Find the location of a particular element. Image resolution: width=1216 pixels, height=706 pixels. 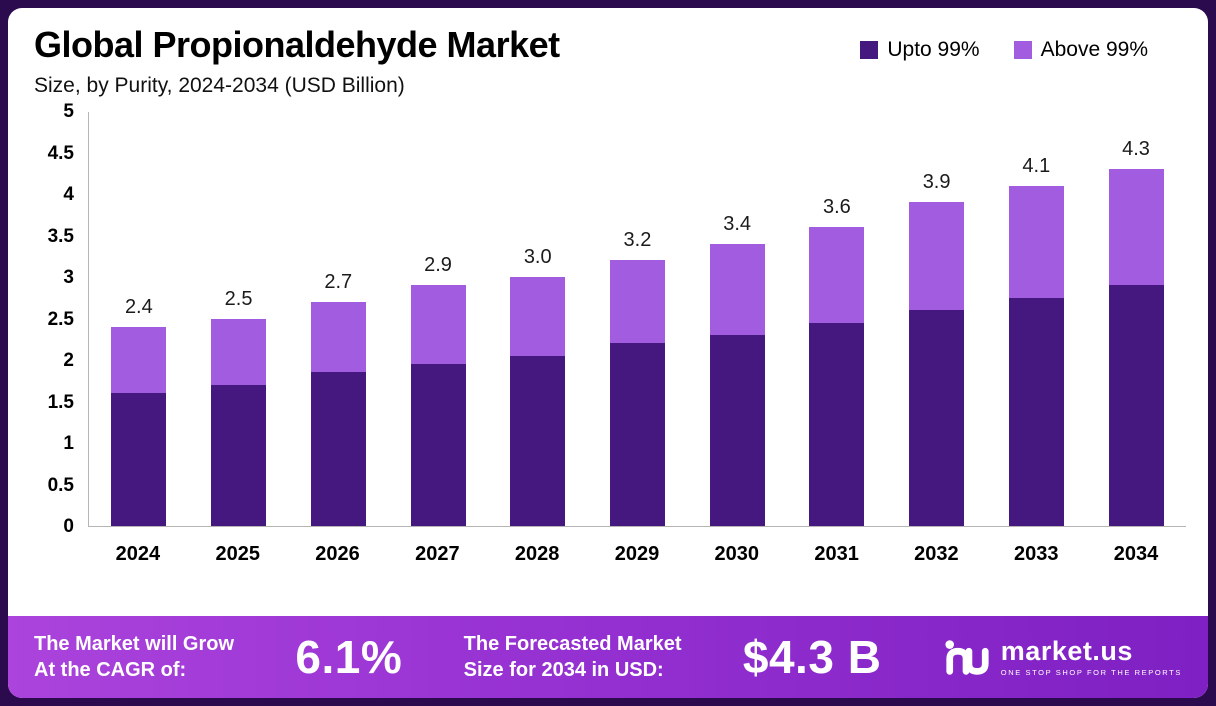

x-axis-label: 2029 is located at coordinates (637, 554).